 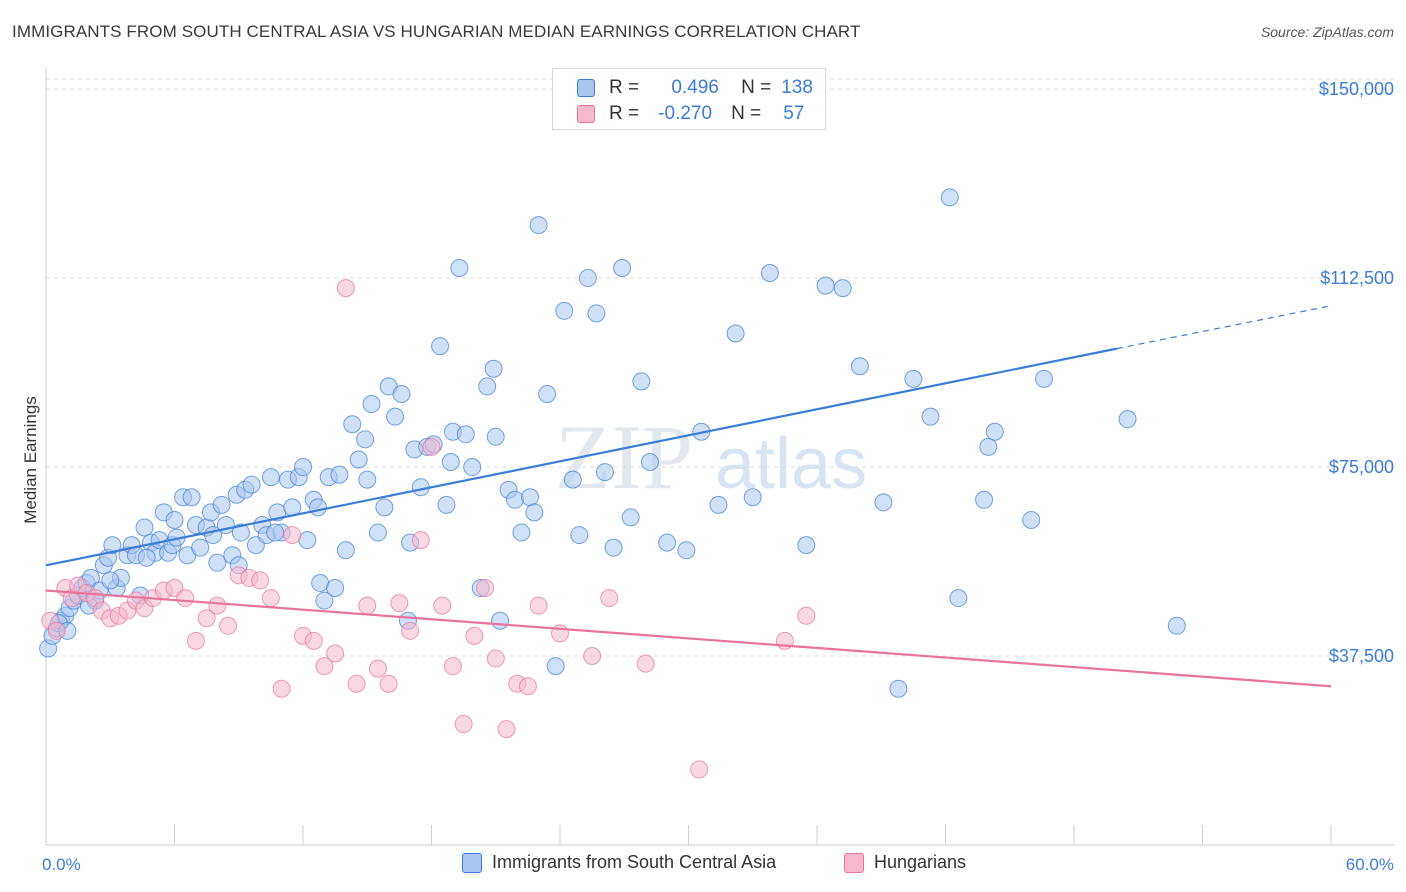 What do you see at coordinates (1224, 327) in the screenshot?
I see `immigrants-trend-extension` at bounding box center [1224, 327].